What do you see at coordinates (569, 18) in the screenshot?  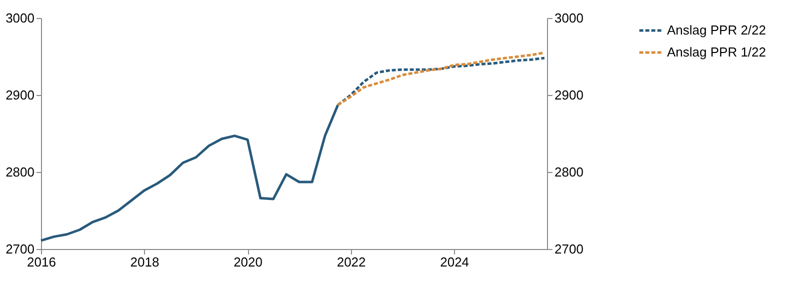 I see `y2-tick-label: 3000` at bounding box center [569, 18].